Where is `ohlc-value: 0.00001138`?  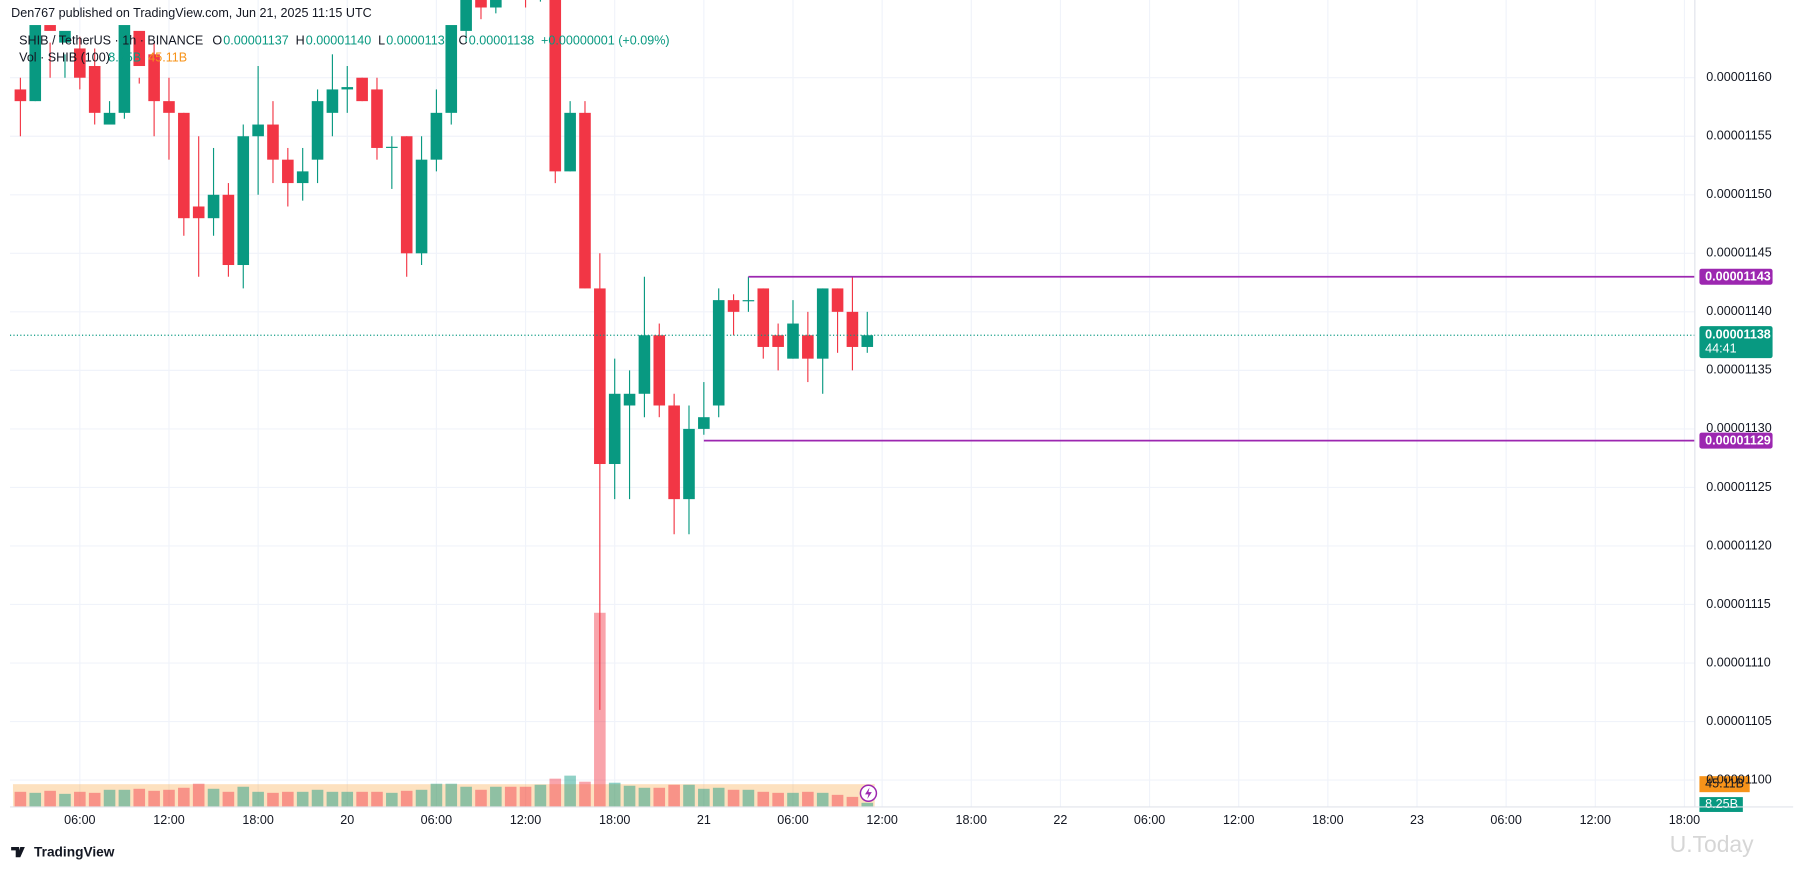 ohlc-value: 0.00001138 is located at coordinates (501, 40).